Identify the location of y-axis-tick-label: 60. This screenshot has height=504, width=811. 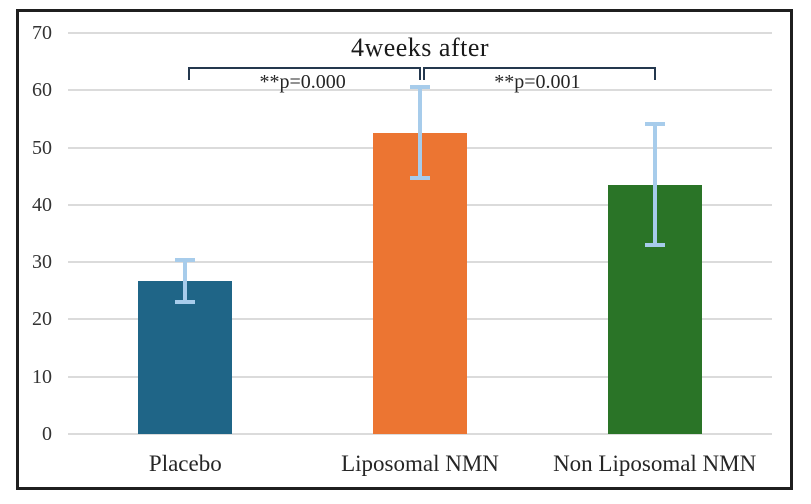
(42, 90).